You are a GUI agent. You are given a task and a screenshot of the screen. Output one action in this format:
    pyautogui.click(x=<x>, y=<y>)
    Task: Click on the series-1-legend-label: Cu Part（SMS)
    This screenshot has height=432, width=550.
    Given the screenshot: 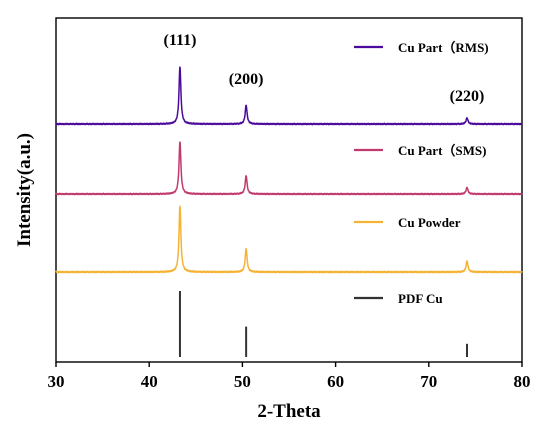 What is the action you would take?
    pyautogui.click(x=442, y=150)
    